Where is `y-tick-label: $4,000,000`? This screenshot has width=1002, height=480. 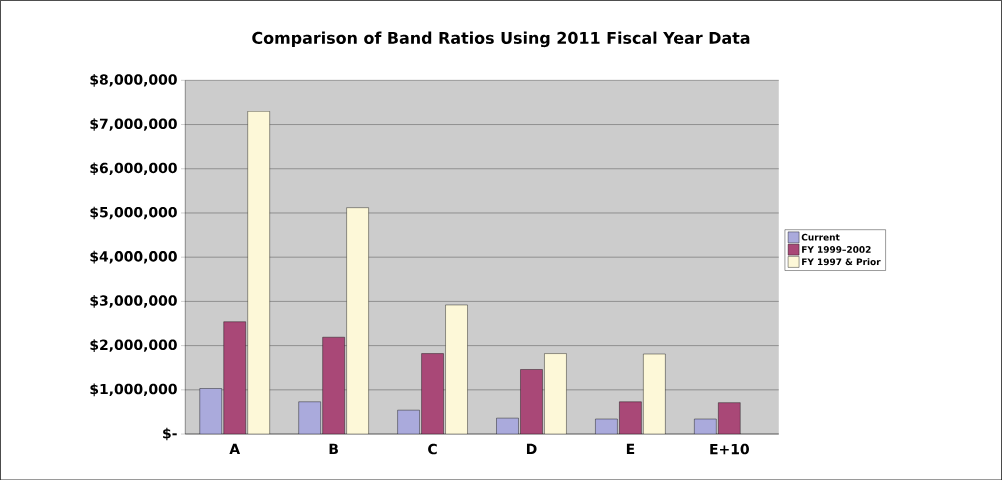
y-tick-label: $4,000,000 is located at coordinates (133, 257).